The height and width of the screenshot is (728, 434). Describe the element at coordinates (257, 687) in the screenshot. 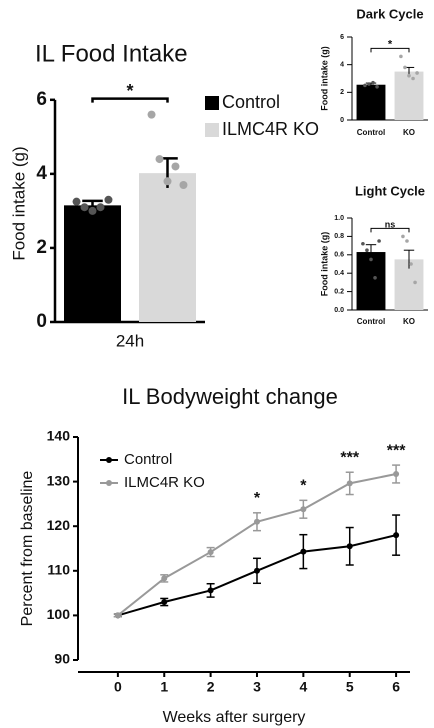

I see `x-tick-label: 3` at that location.